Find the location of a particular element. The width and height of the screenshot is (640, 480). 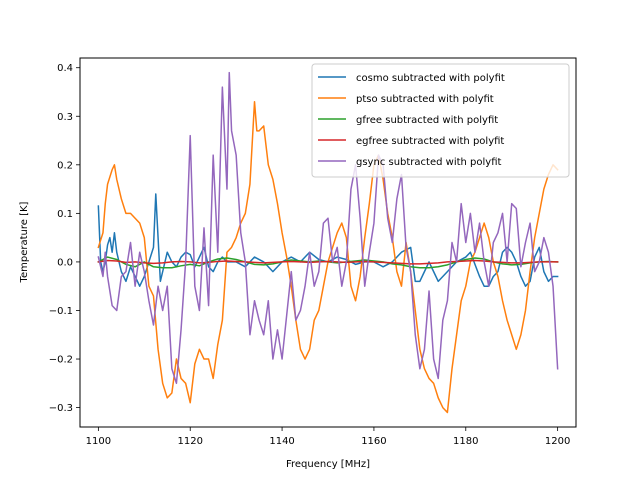

y-tick-label: 0.0 is located at coordinates (65, 262).